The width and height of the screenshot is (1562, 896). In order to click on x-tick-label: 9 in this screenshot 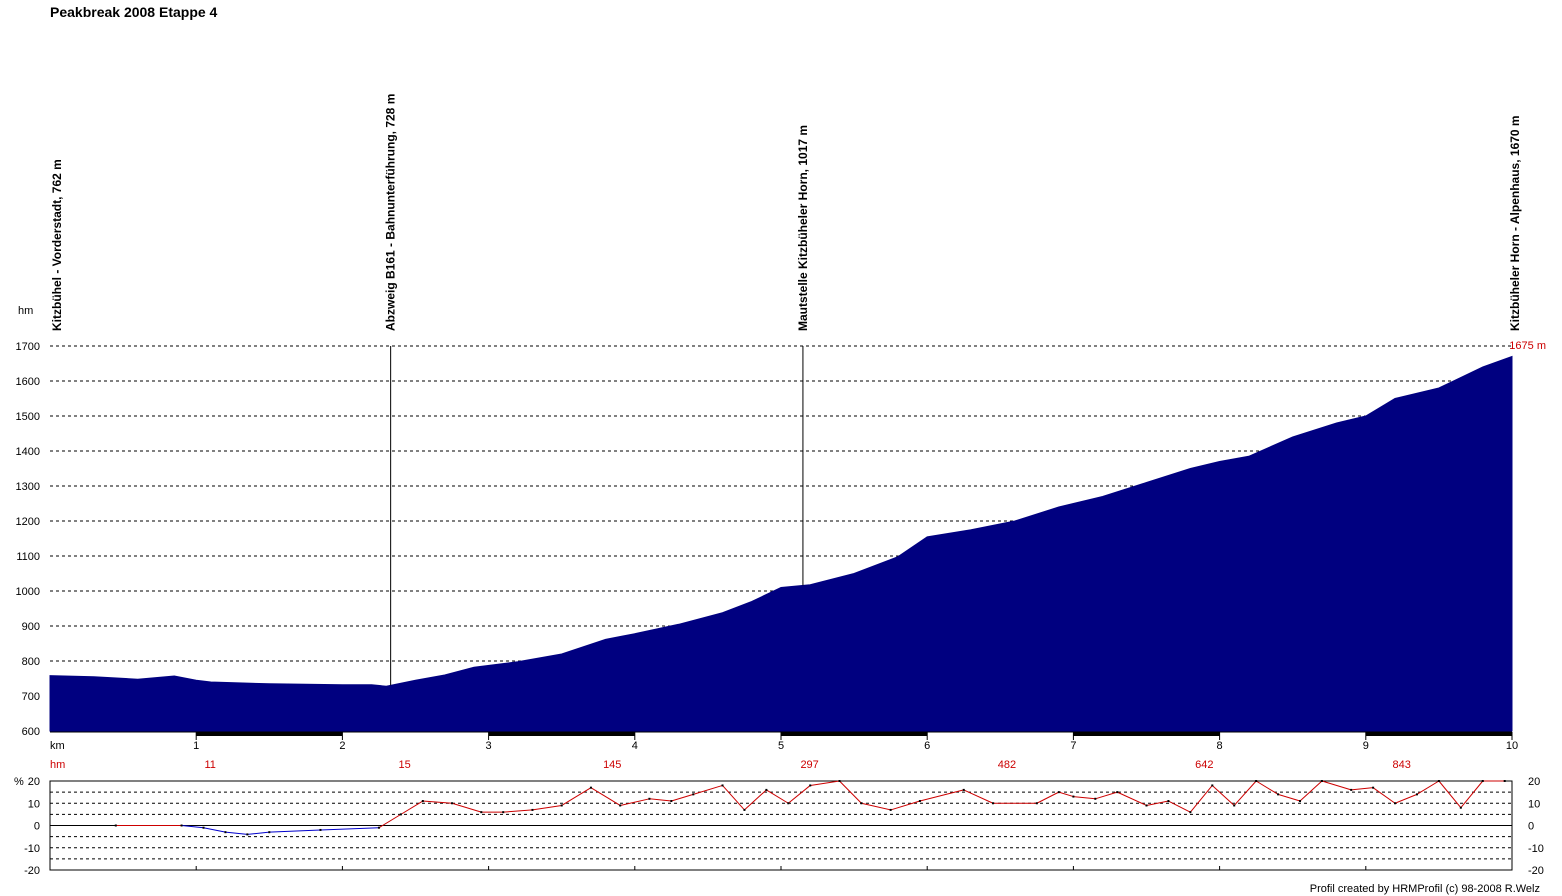, I will do `click(1366, 746)`.